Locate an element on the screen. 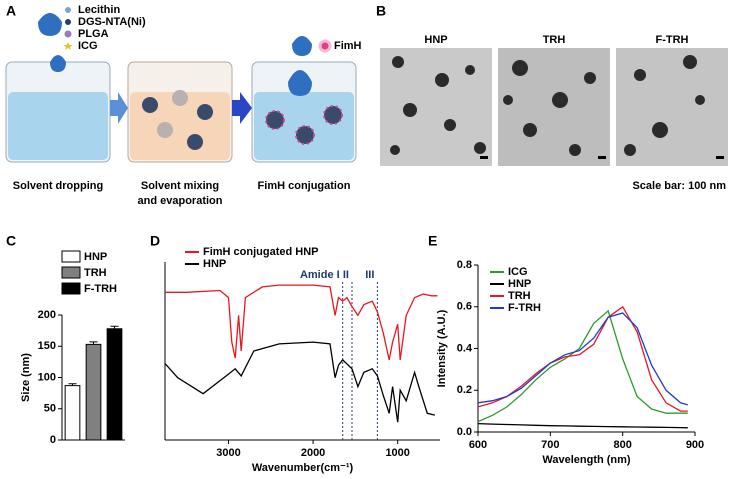 The image size is (730, 479). x-tick-label: 3000 is located at coordinates (228, 453).